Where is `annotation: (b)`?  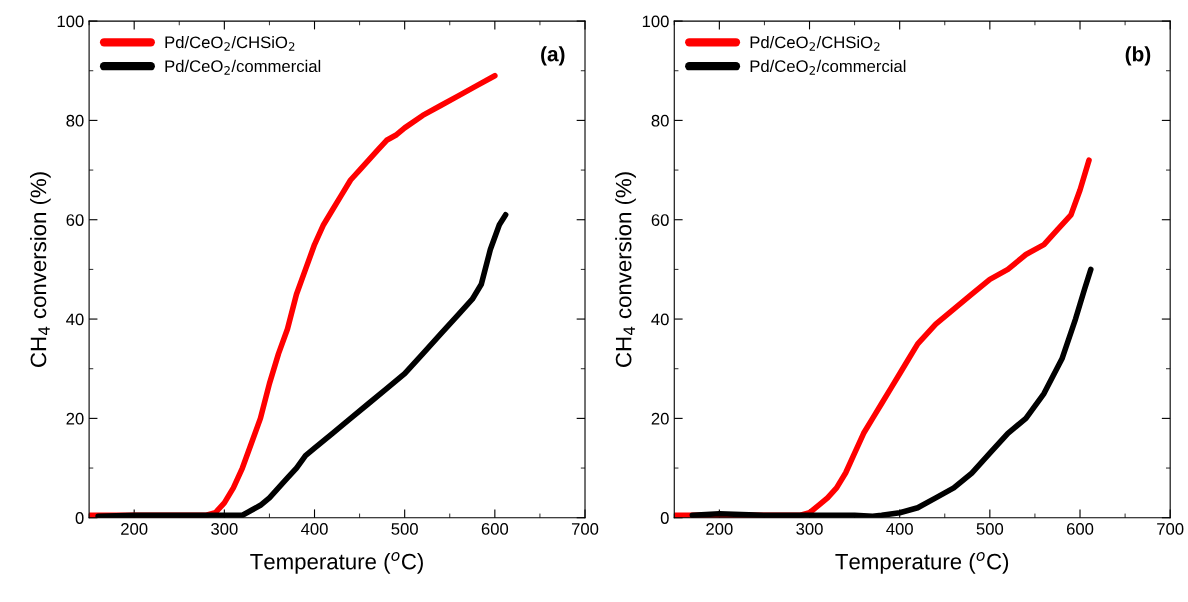
annotation: (b) is located at coordinates (1138, 56).